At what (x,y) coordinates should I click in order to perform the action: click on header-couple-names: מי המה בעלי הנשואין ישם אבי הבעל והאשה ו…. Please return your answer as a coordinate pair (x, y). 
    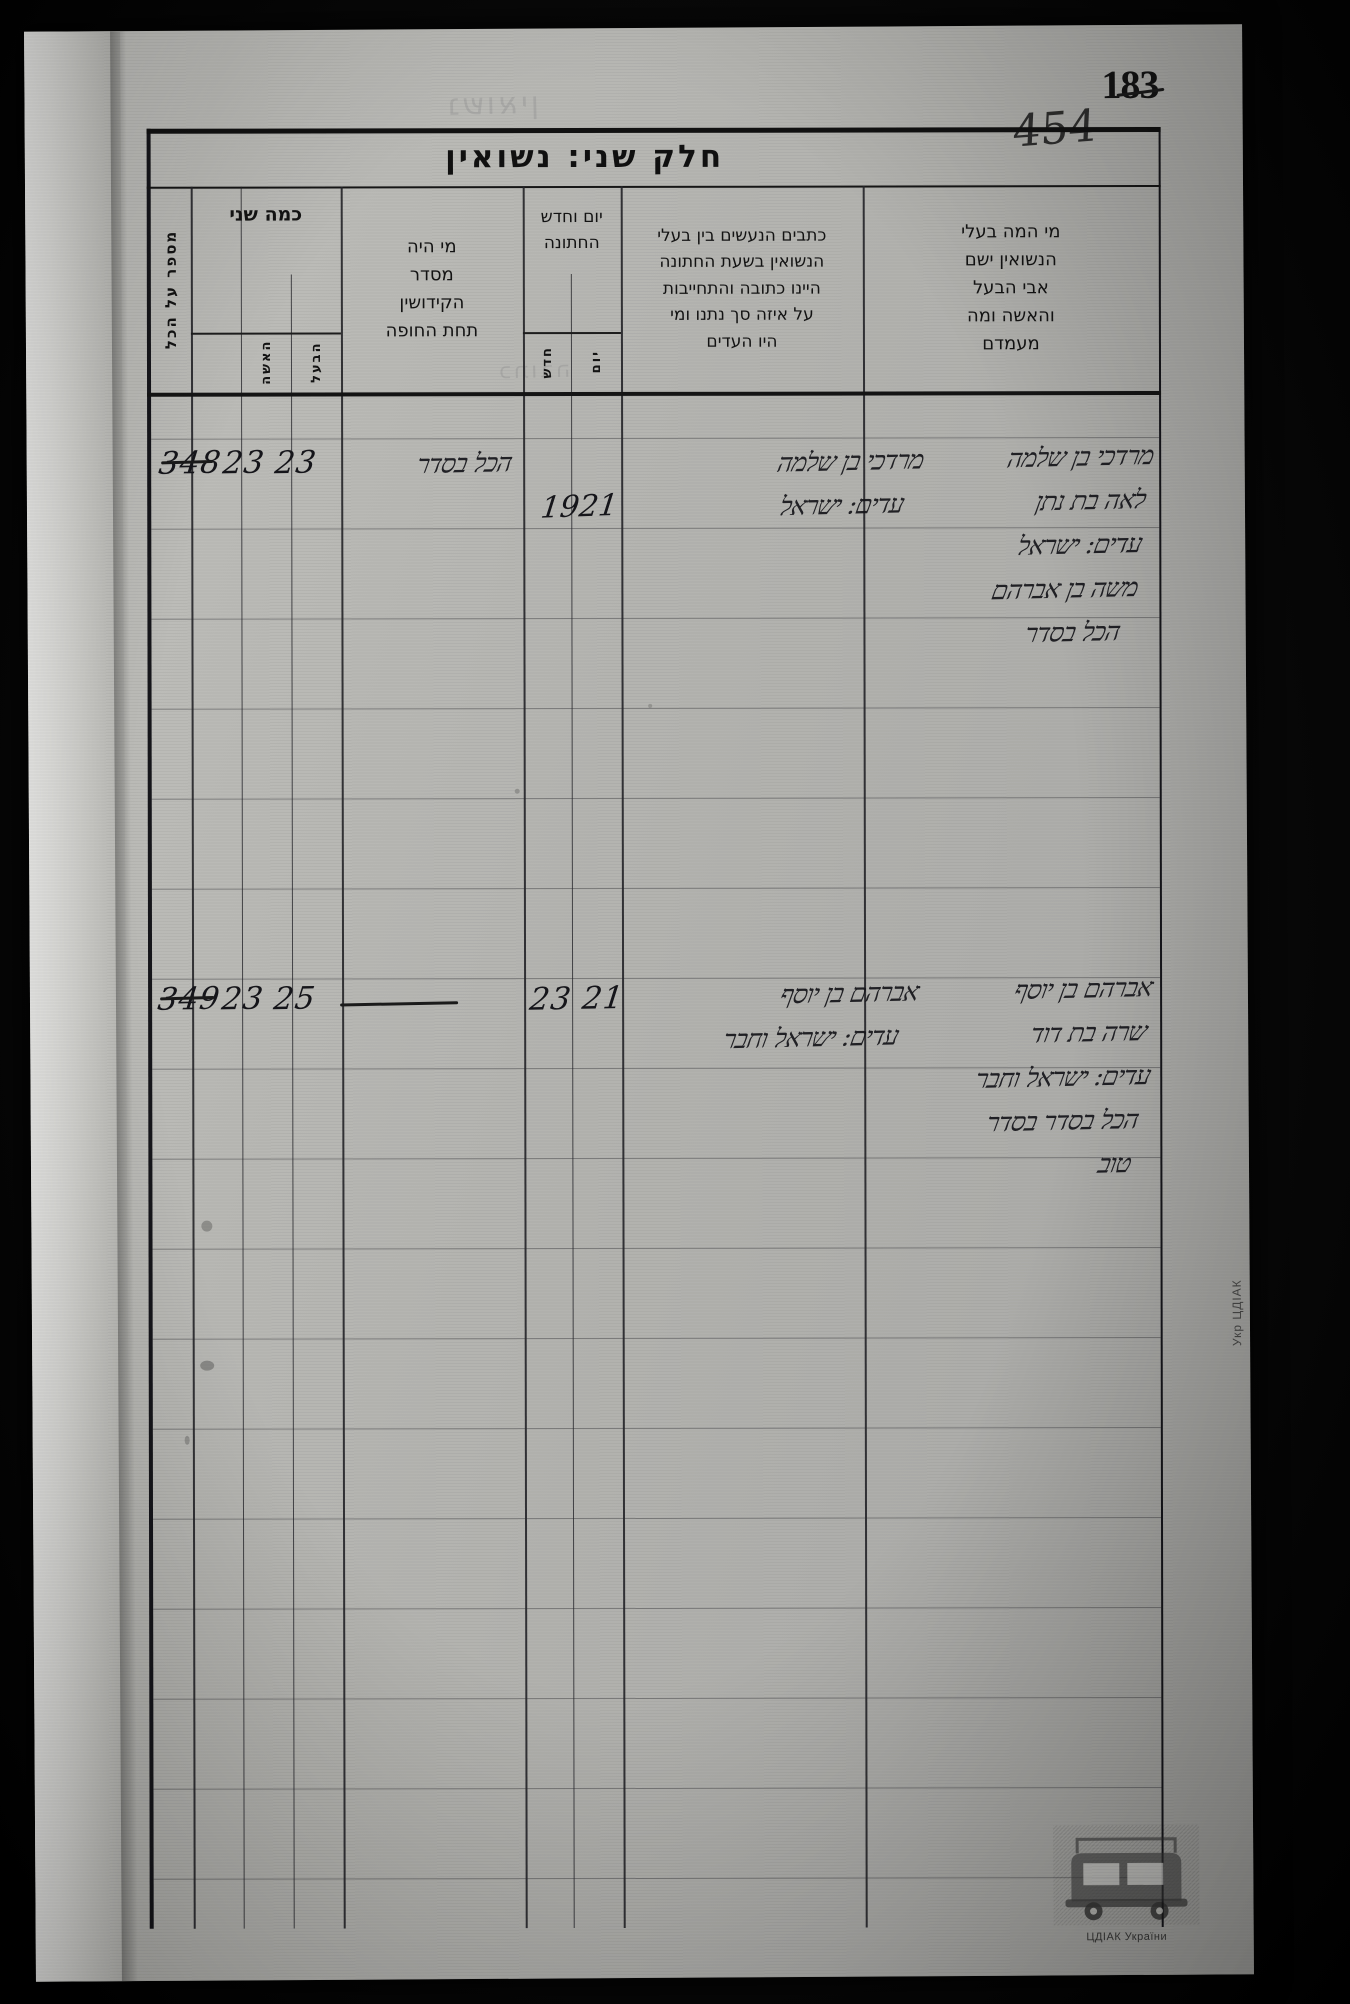
    Looking at the image, I should click on (1011, 288).